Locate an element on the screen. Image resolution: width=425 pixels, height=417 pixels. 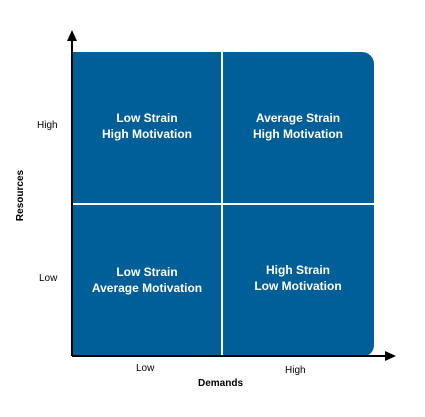
y-axis-low-label: Low is located at coordinates (48, 278).